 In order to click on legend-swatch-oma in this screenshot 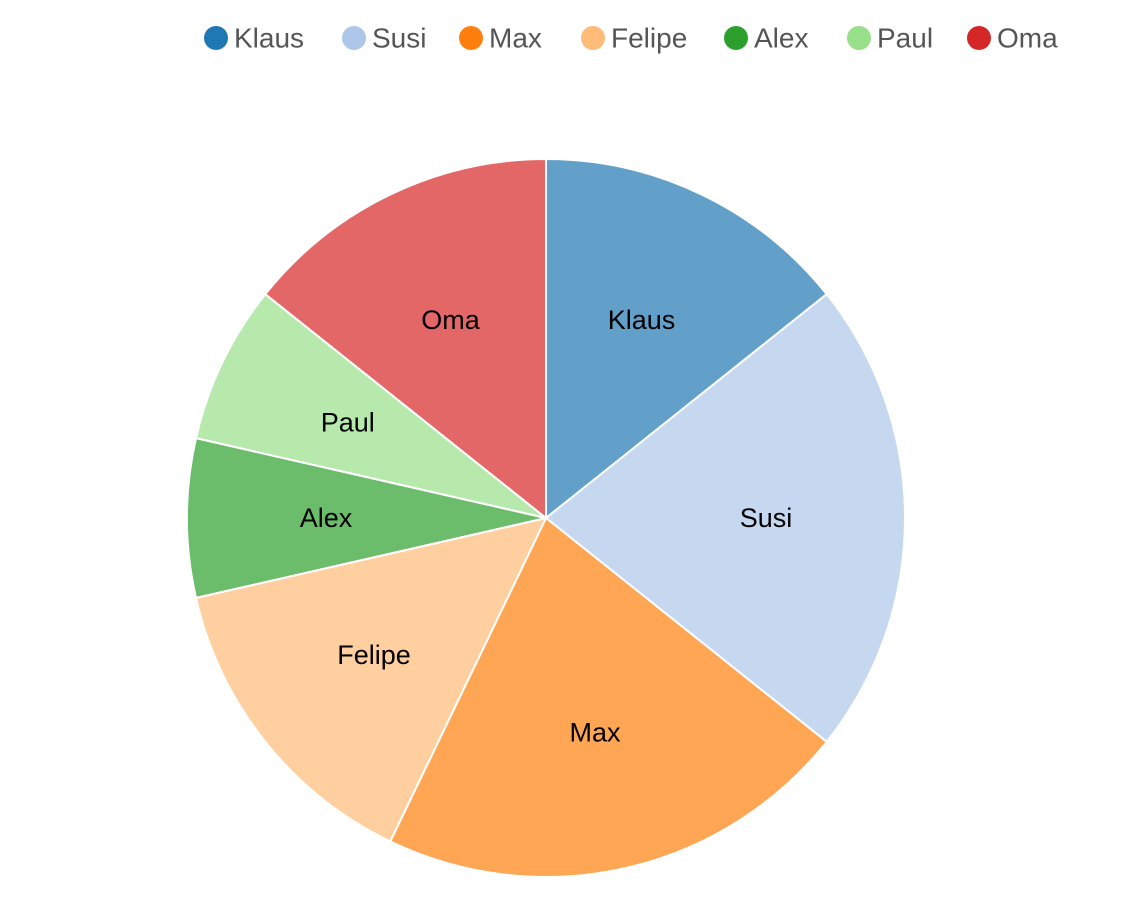, I will do `click(979, 38)`.